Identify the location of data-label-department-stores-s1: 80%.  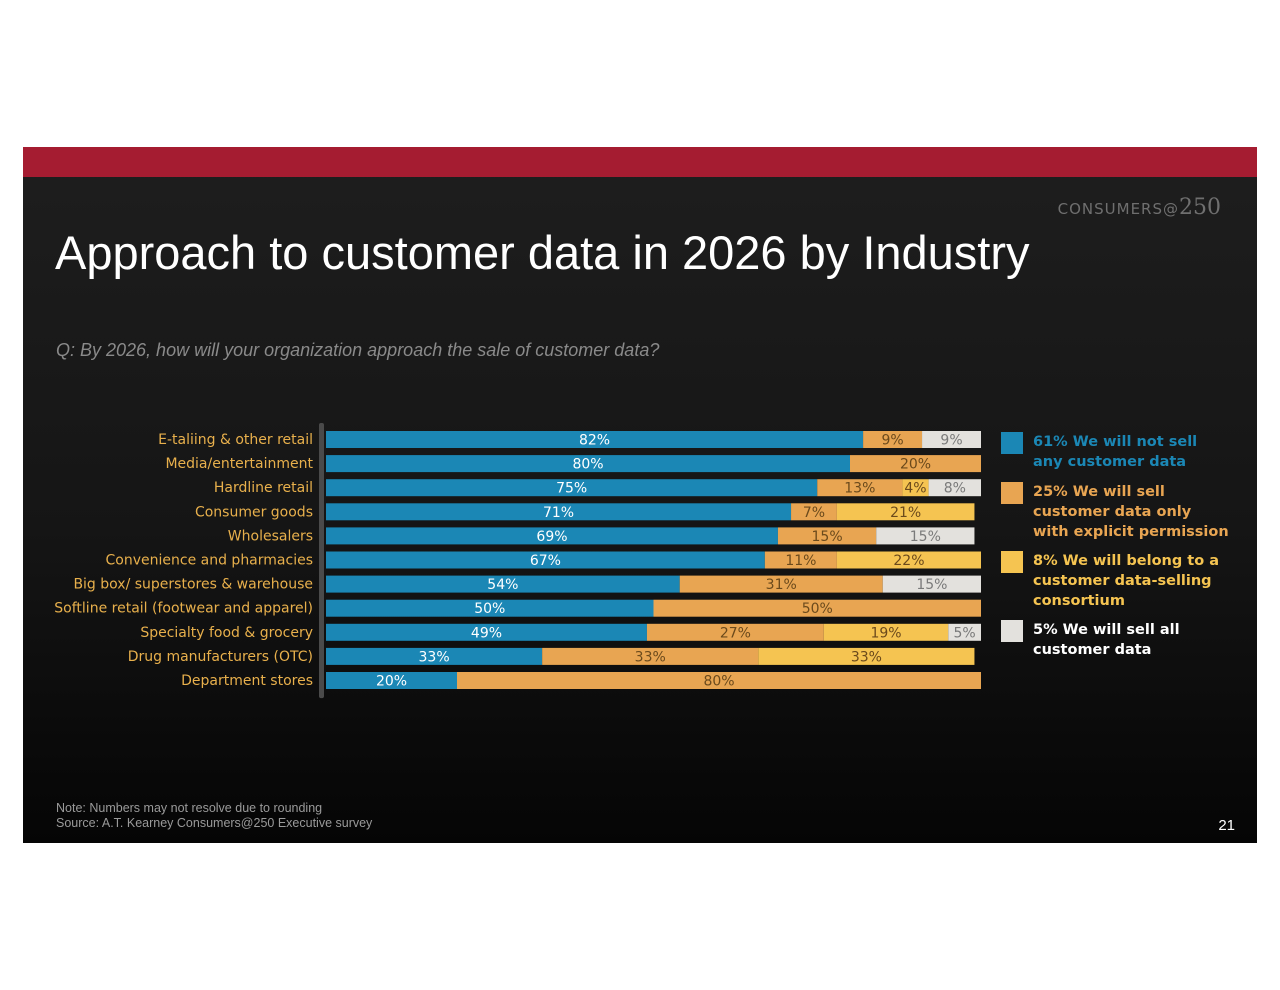
(718, 682).